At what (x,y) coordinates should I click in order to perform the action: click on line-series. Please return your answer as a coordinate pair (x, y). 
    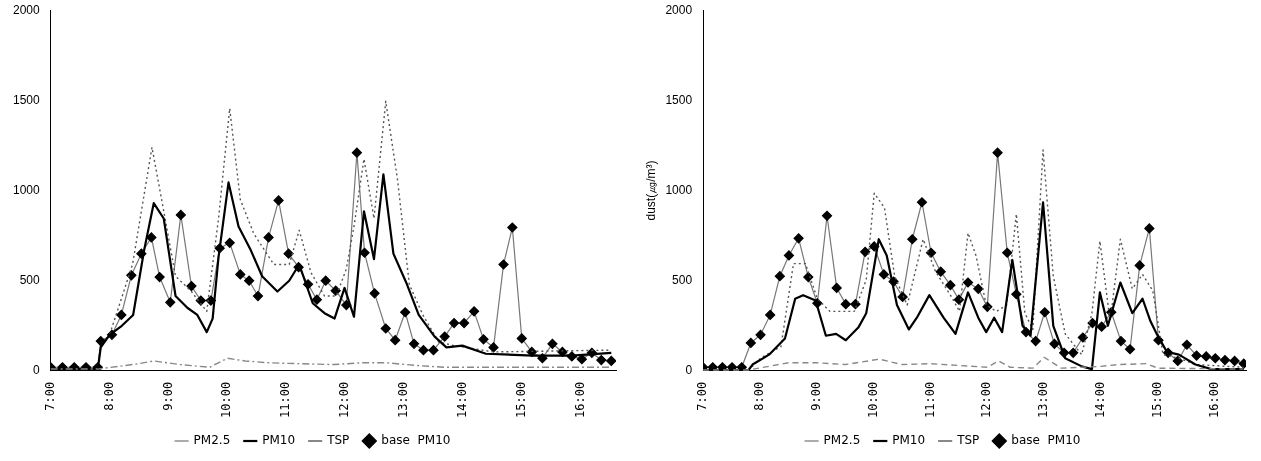
    Looking at the image, I should click on (973, 363).